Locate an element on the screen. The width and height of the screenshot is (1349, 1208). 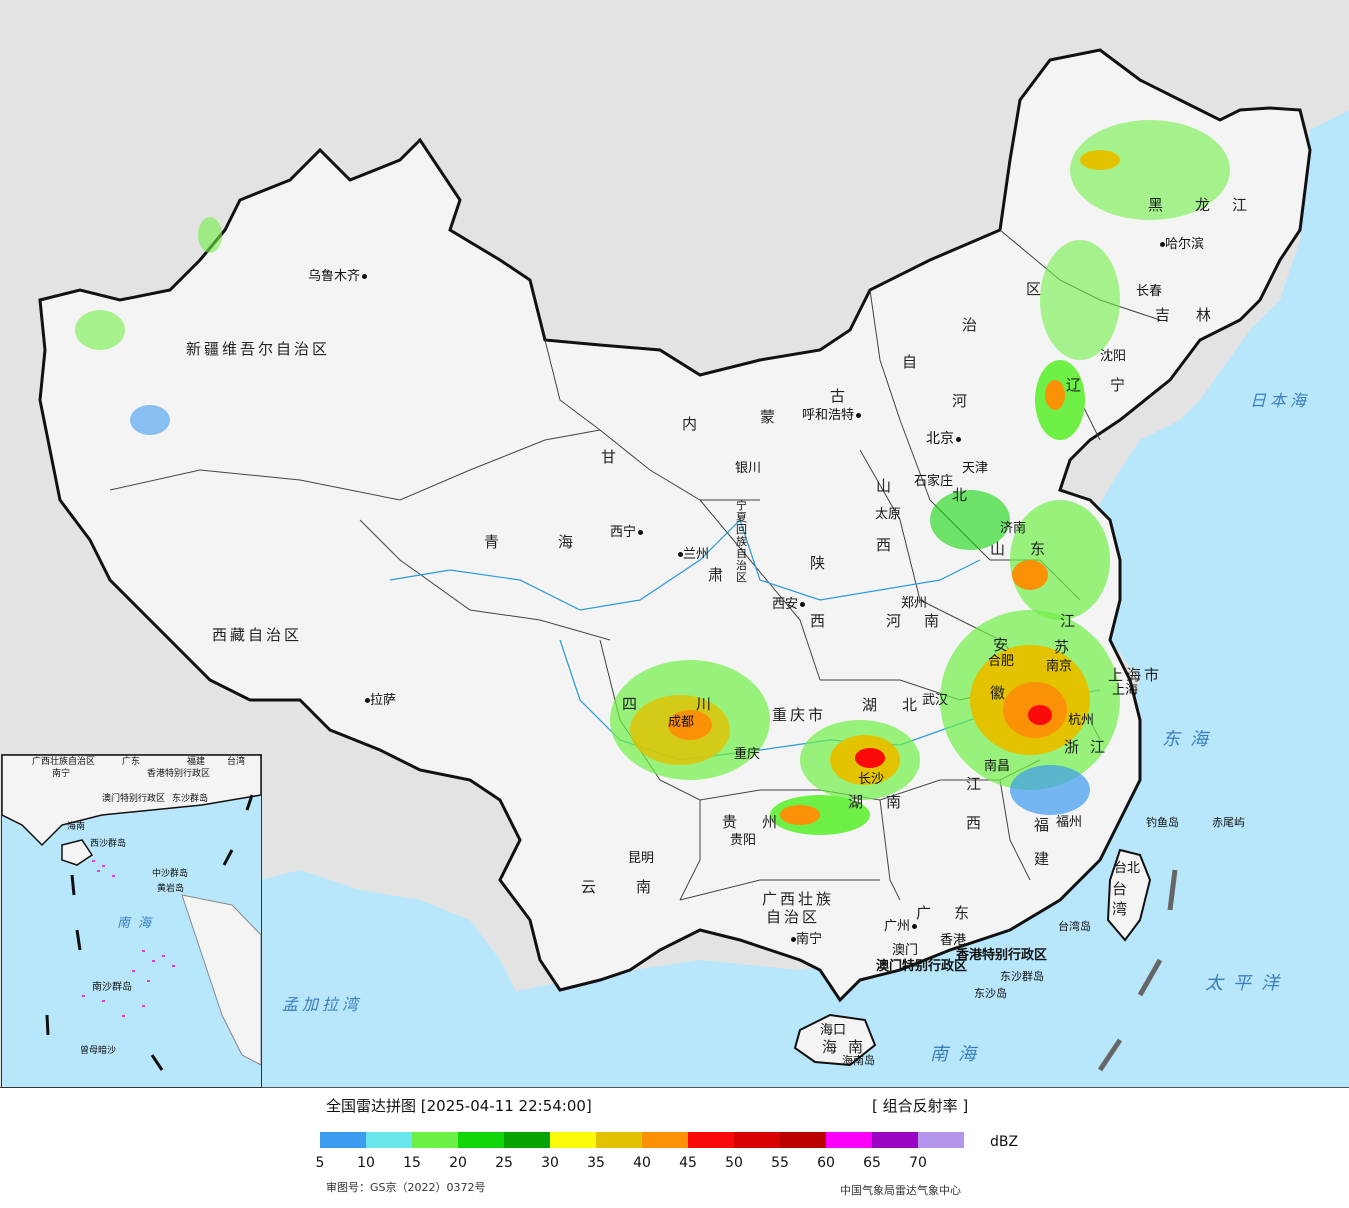
province-label: 建 is located at coordinates (1043, 859).